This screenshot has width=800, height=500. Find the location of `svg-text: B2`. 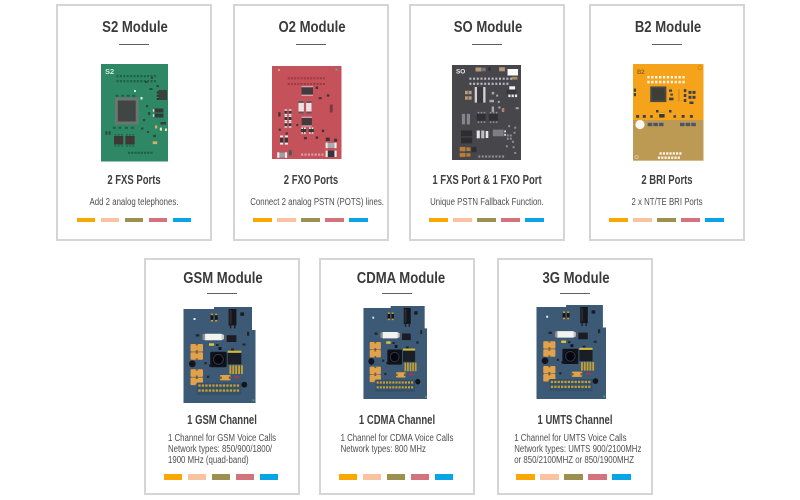

svg-text: B2 is located at coordinates (641, 73).